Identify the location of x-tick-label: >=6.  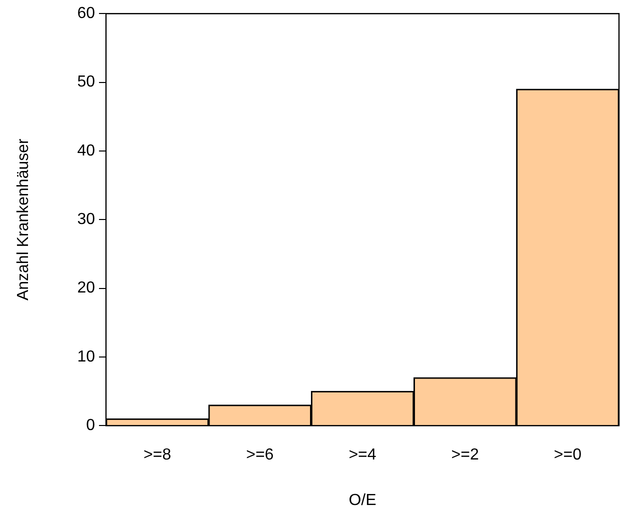
(260, 455).